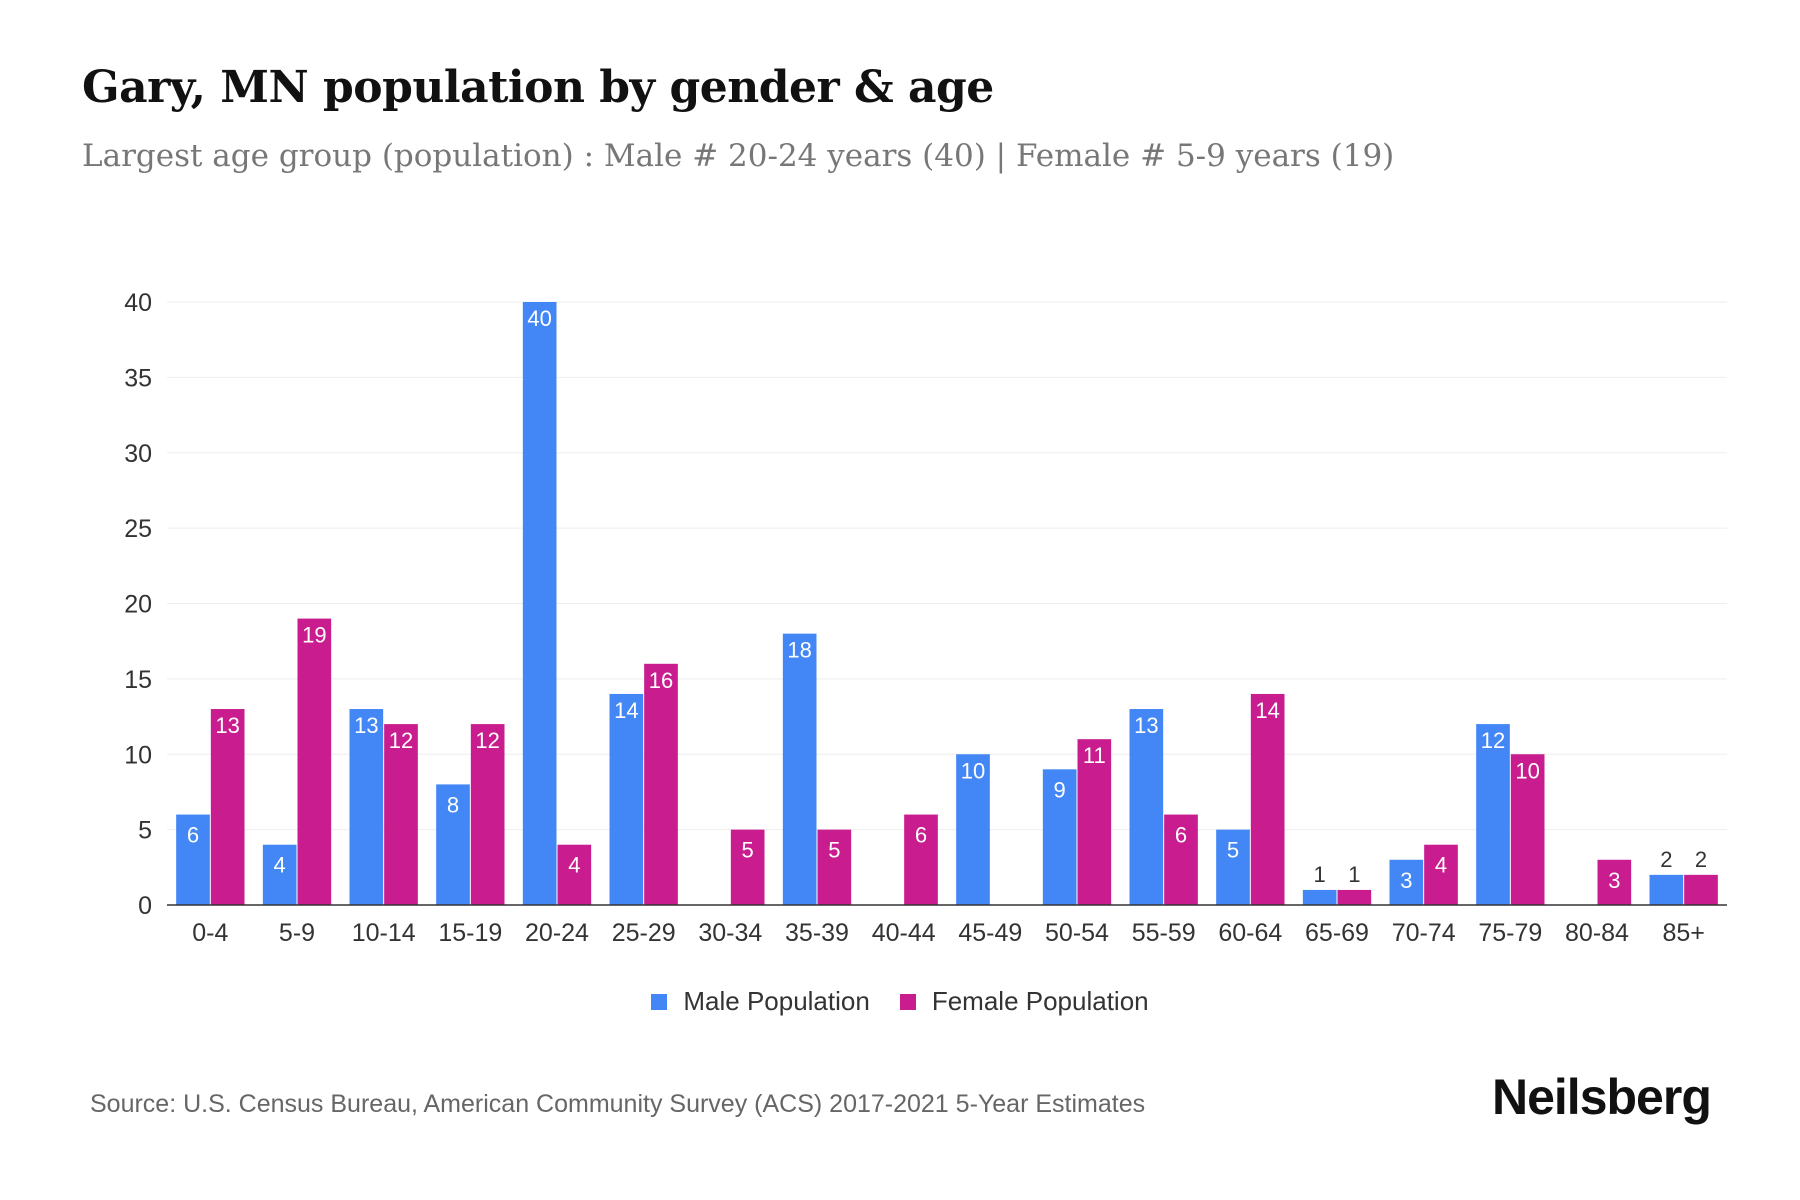  Describe the element at coordinates (297, 933) in the screenshot. I see `x-tick-label: 5-9` at that location.